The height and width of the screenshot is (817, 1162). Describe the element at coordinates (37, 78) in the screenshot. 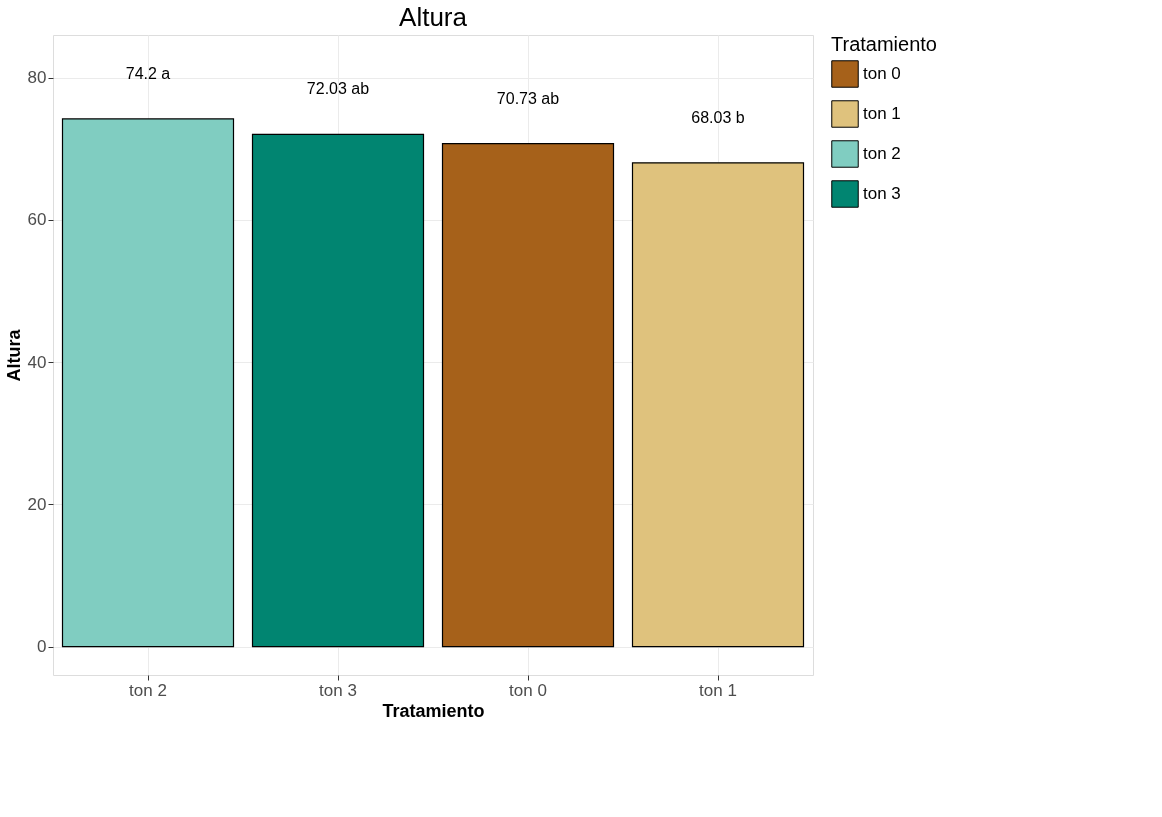

I see `y-tick-label: 80` at that location.